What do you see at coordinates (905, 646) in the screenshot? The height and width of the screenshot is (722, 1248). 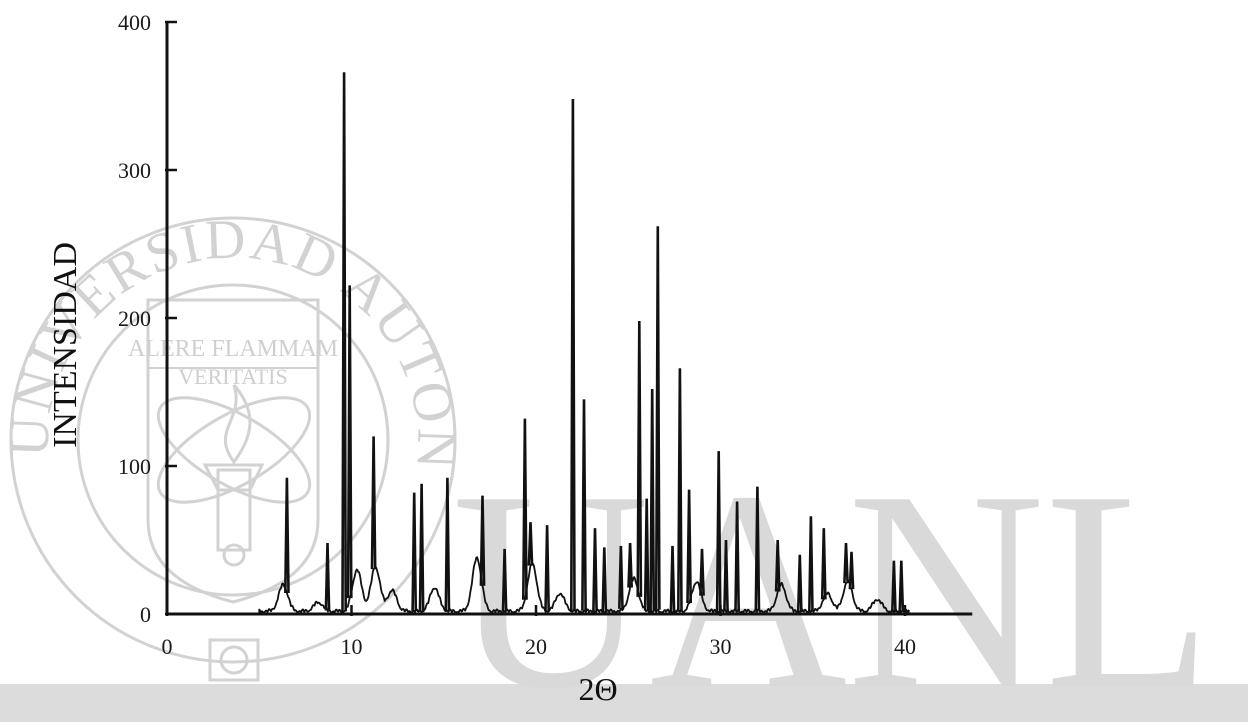 I see `x-tick-label: 40` at bounding box center [905, 646].